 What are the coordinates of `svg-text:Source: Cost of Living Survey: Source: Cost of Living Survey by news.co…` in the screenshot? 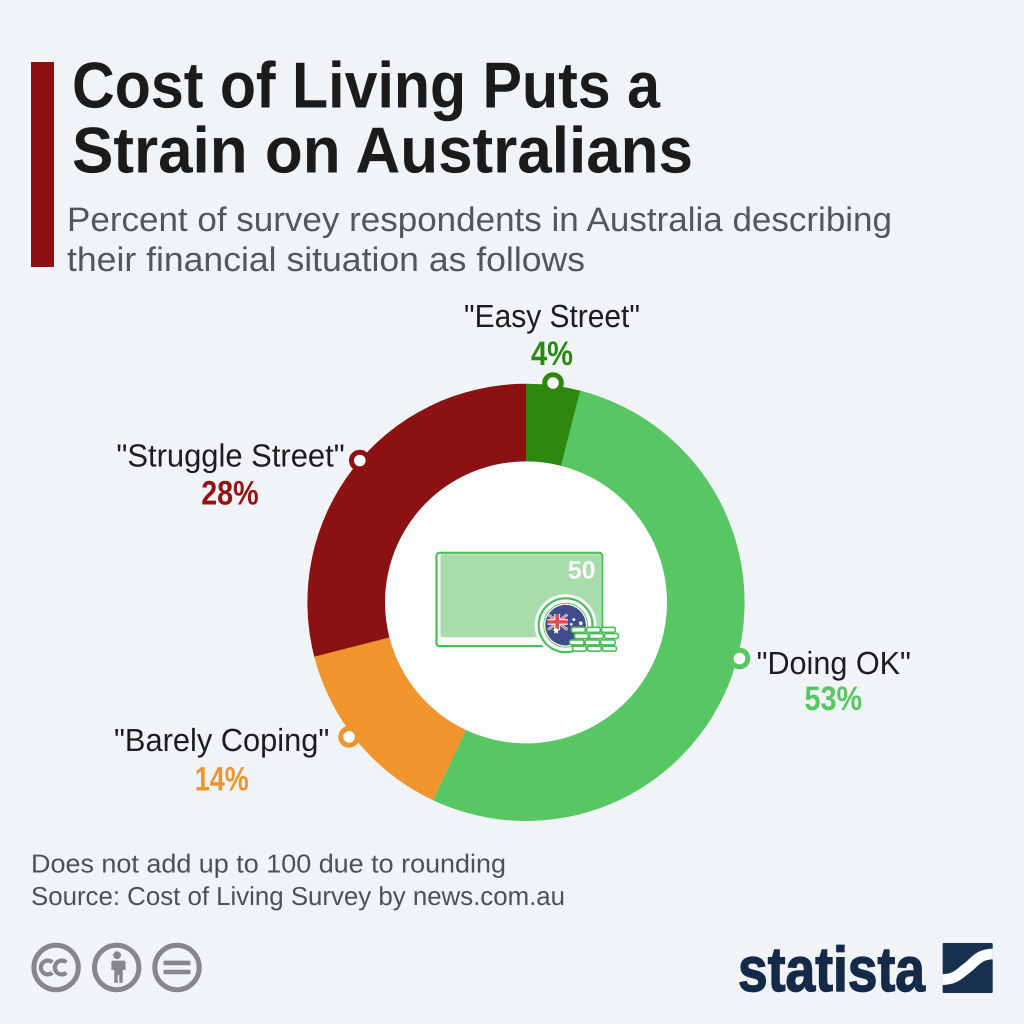 It's located at (298, 896).